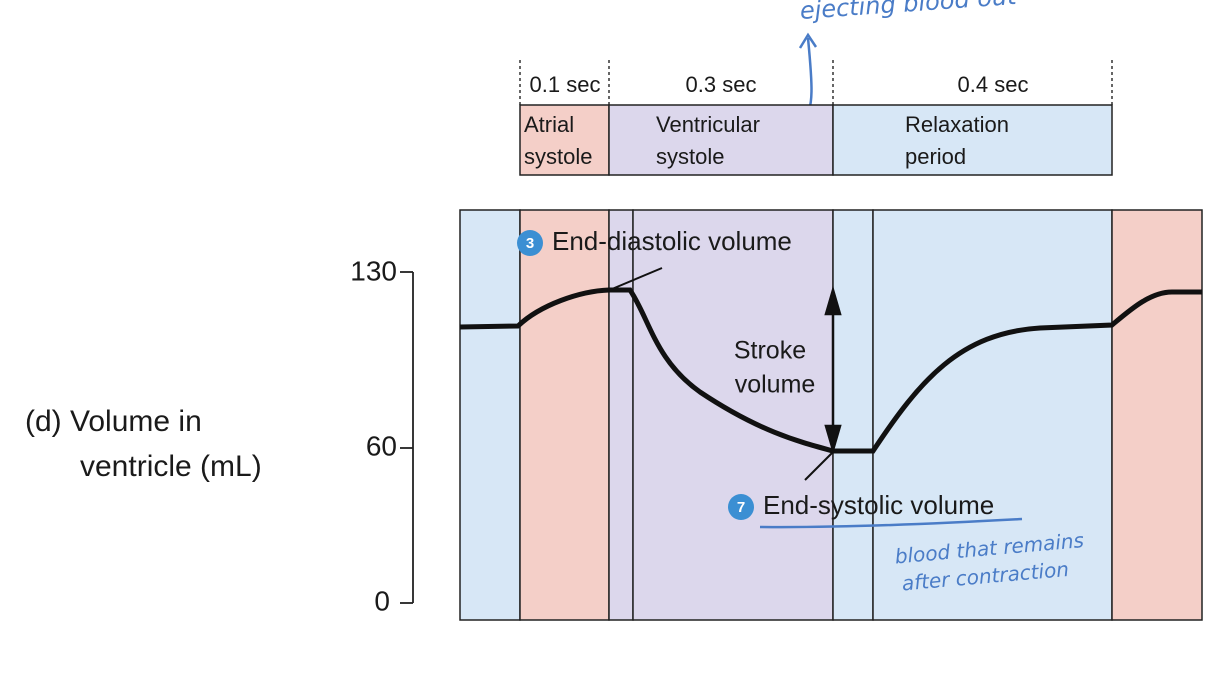  I want to click on volume-curve, so click(830, 370).